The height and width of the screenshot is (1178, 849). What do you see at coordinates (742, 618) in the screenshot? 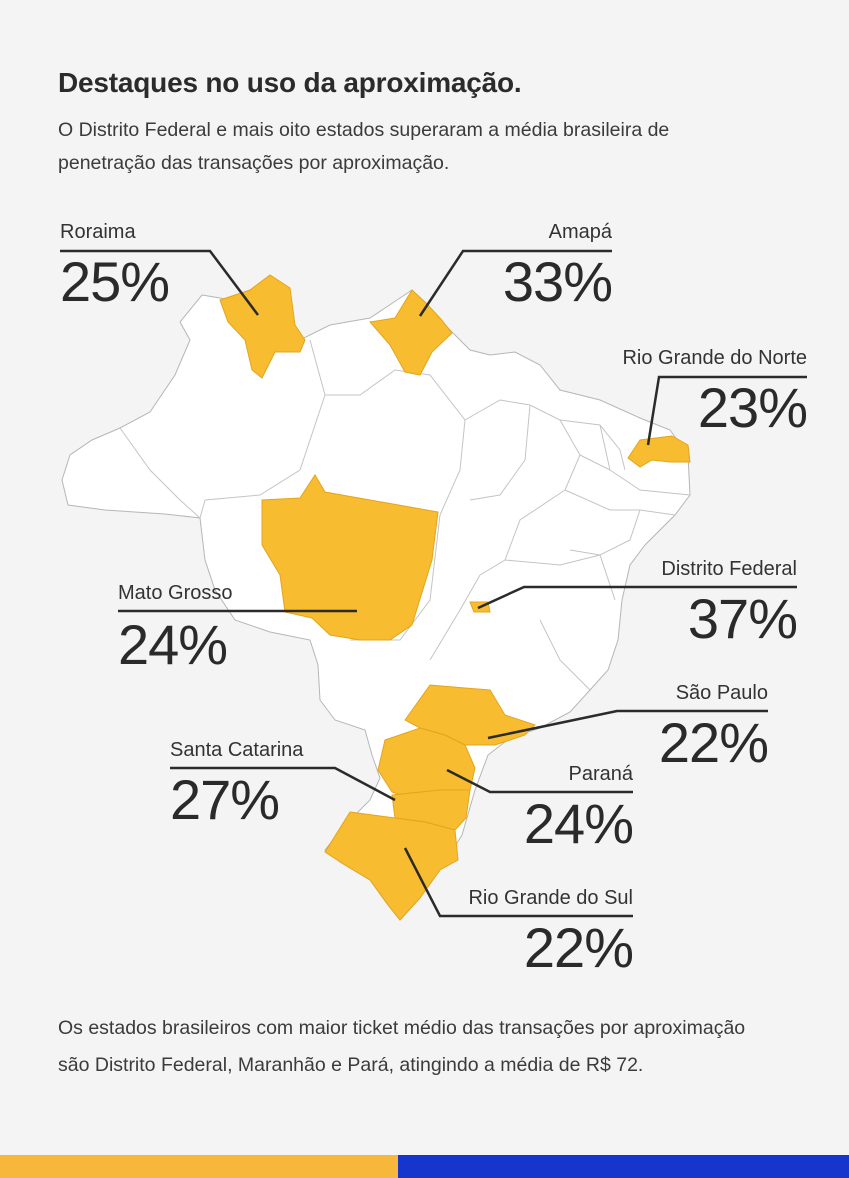
I see `state-percent-label: 37%` at bounding box center [742, 618].